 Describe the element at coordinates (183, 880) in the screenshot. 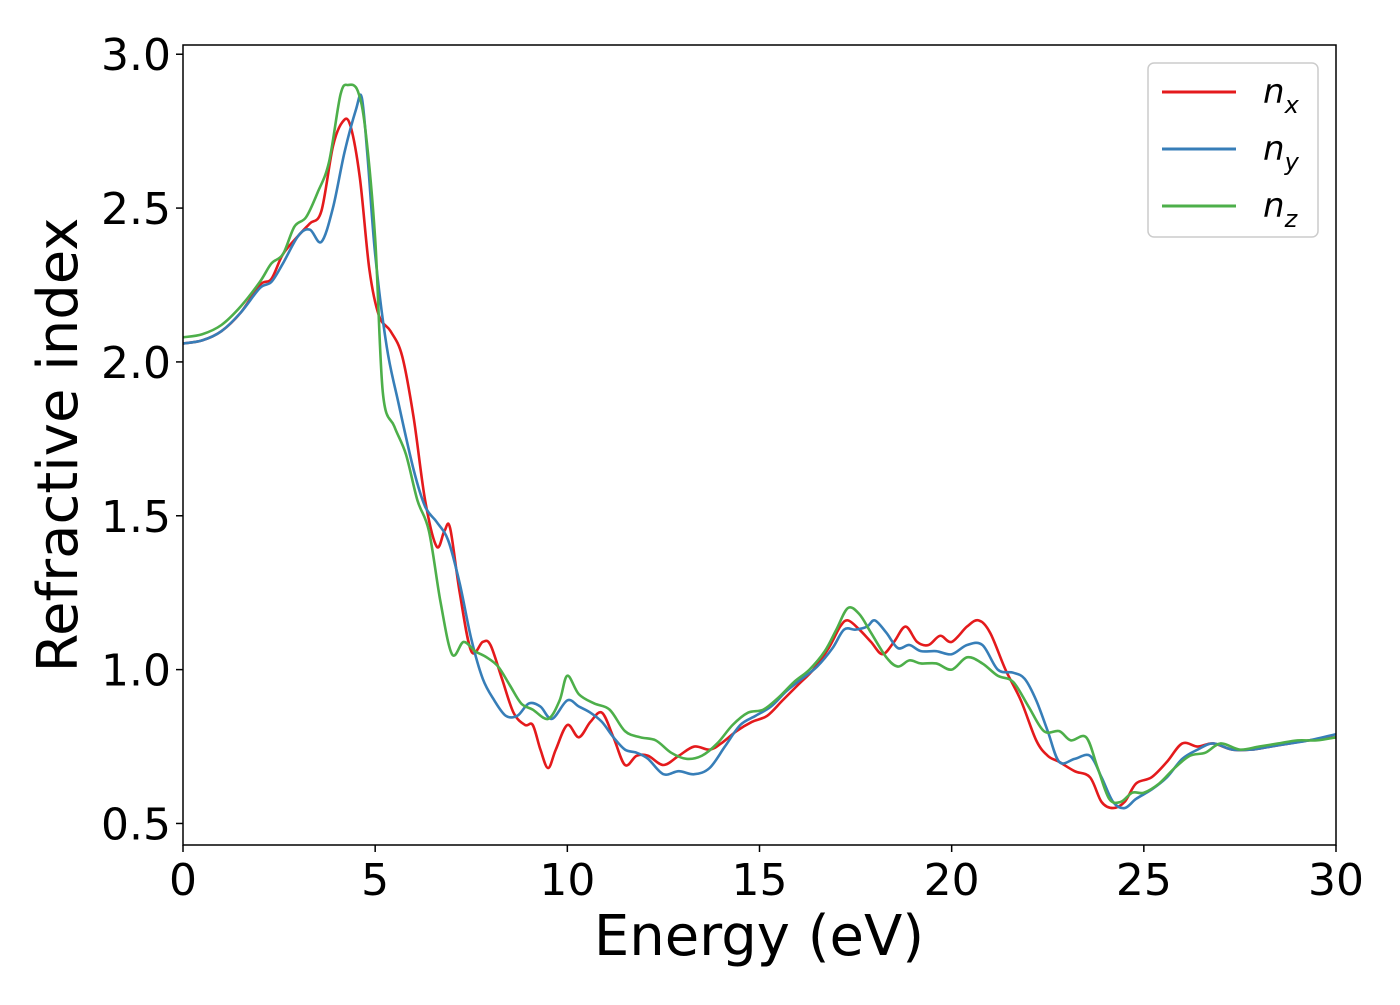

I see `x-tick-label: 0` at that location.